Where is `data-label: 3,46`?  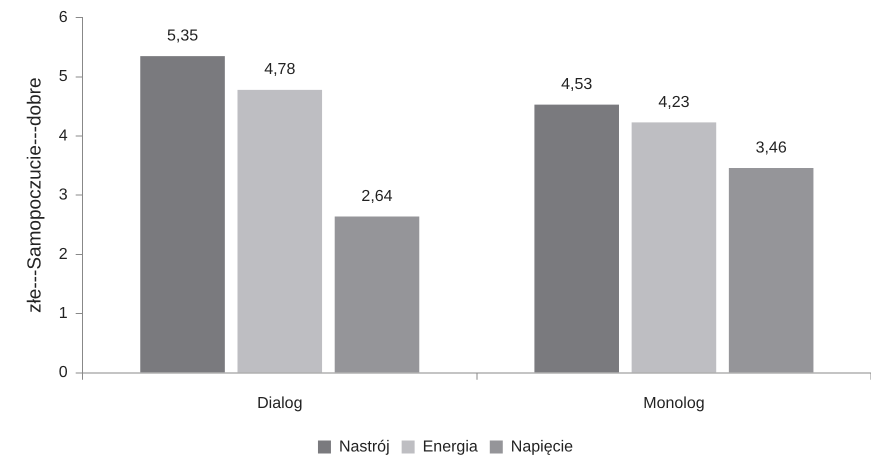 data-label: 3,46 is located at coordinates (771, 147).